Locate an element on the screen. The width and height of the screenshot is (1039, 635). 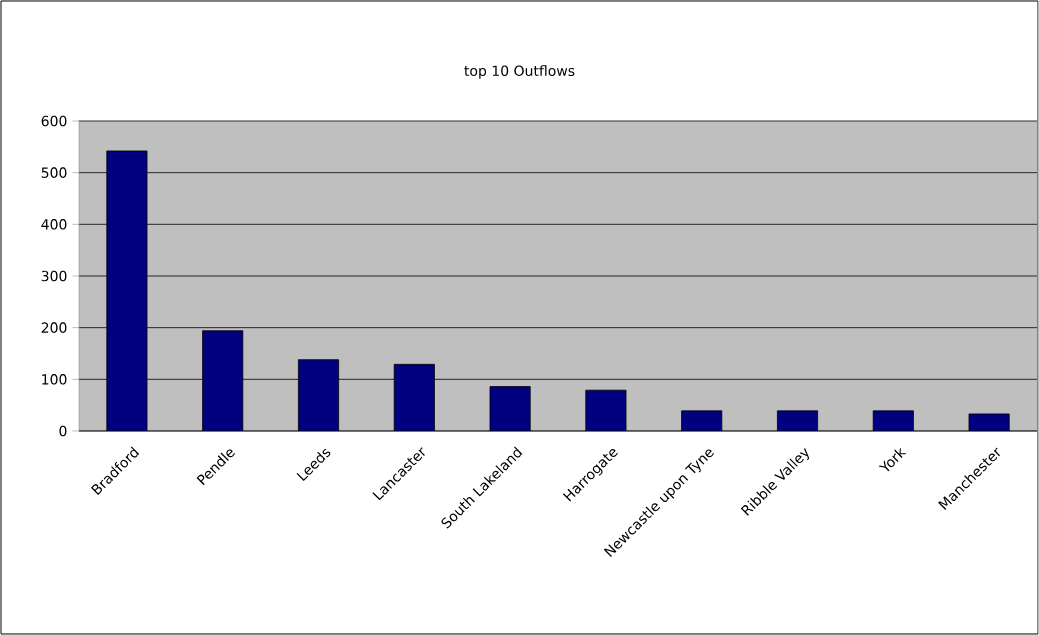
y-tick-label: 0 is located at coordinates (63, 431).